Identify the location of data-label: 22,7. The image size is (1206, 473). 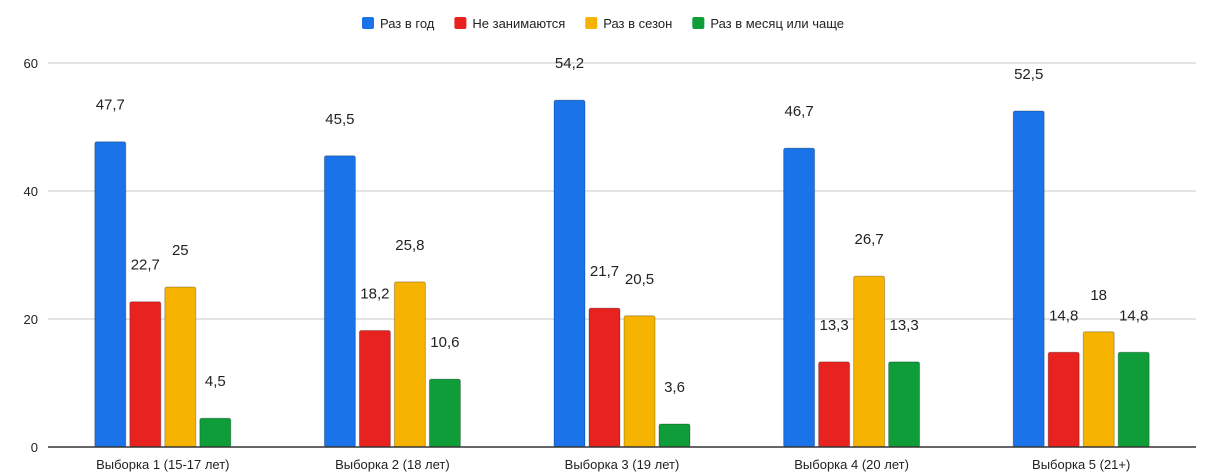
(145, 265).